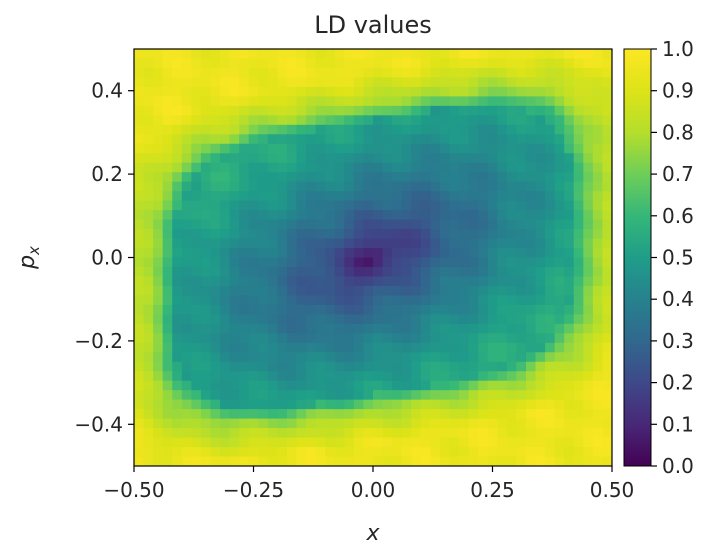  What do you see at coordinates (678, 91) in the screenshot?
I see `colorbar-tick-label: 0.9` at bounding box center [678, 91].